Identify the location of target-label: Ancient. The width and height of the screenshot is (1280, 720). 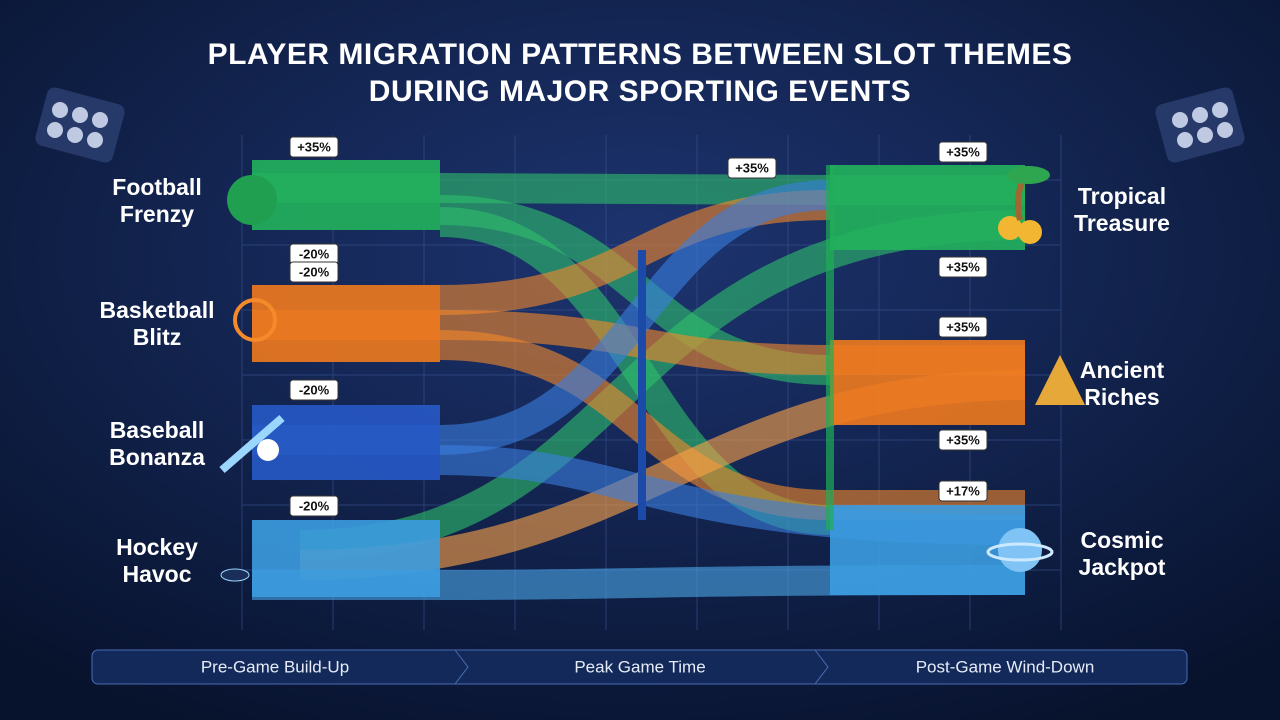
(1122, 370).